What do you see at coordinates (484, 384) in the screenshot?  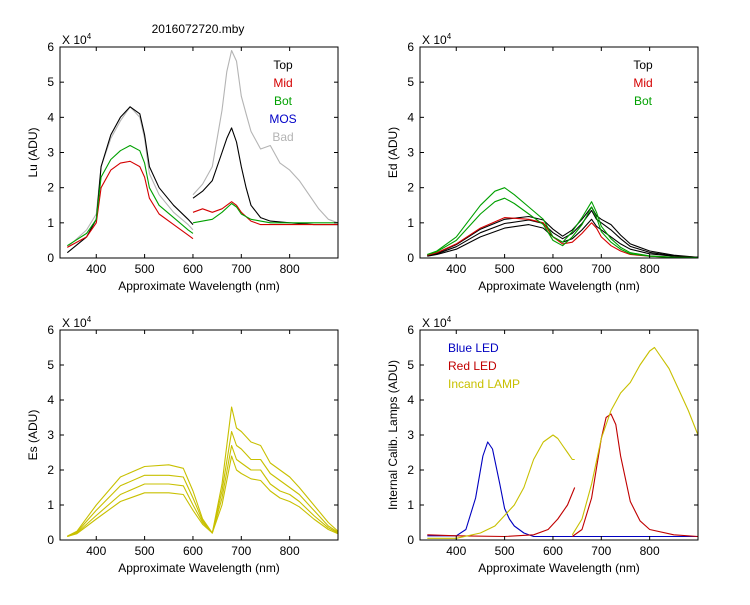 I see `legend-entry-incand-lamp: Incand LAMP` at bounding box center [484, 384].